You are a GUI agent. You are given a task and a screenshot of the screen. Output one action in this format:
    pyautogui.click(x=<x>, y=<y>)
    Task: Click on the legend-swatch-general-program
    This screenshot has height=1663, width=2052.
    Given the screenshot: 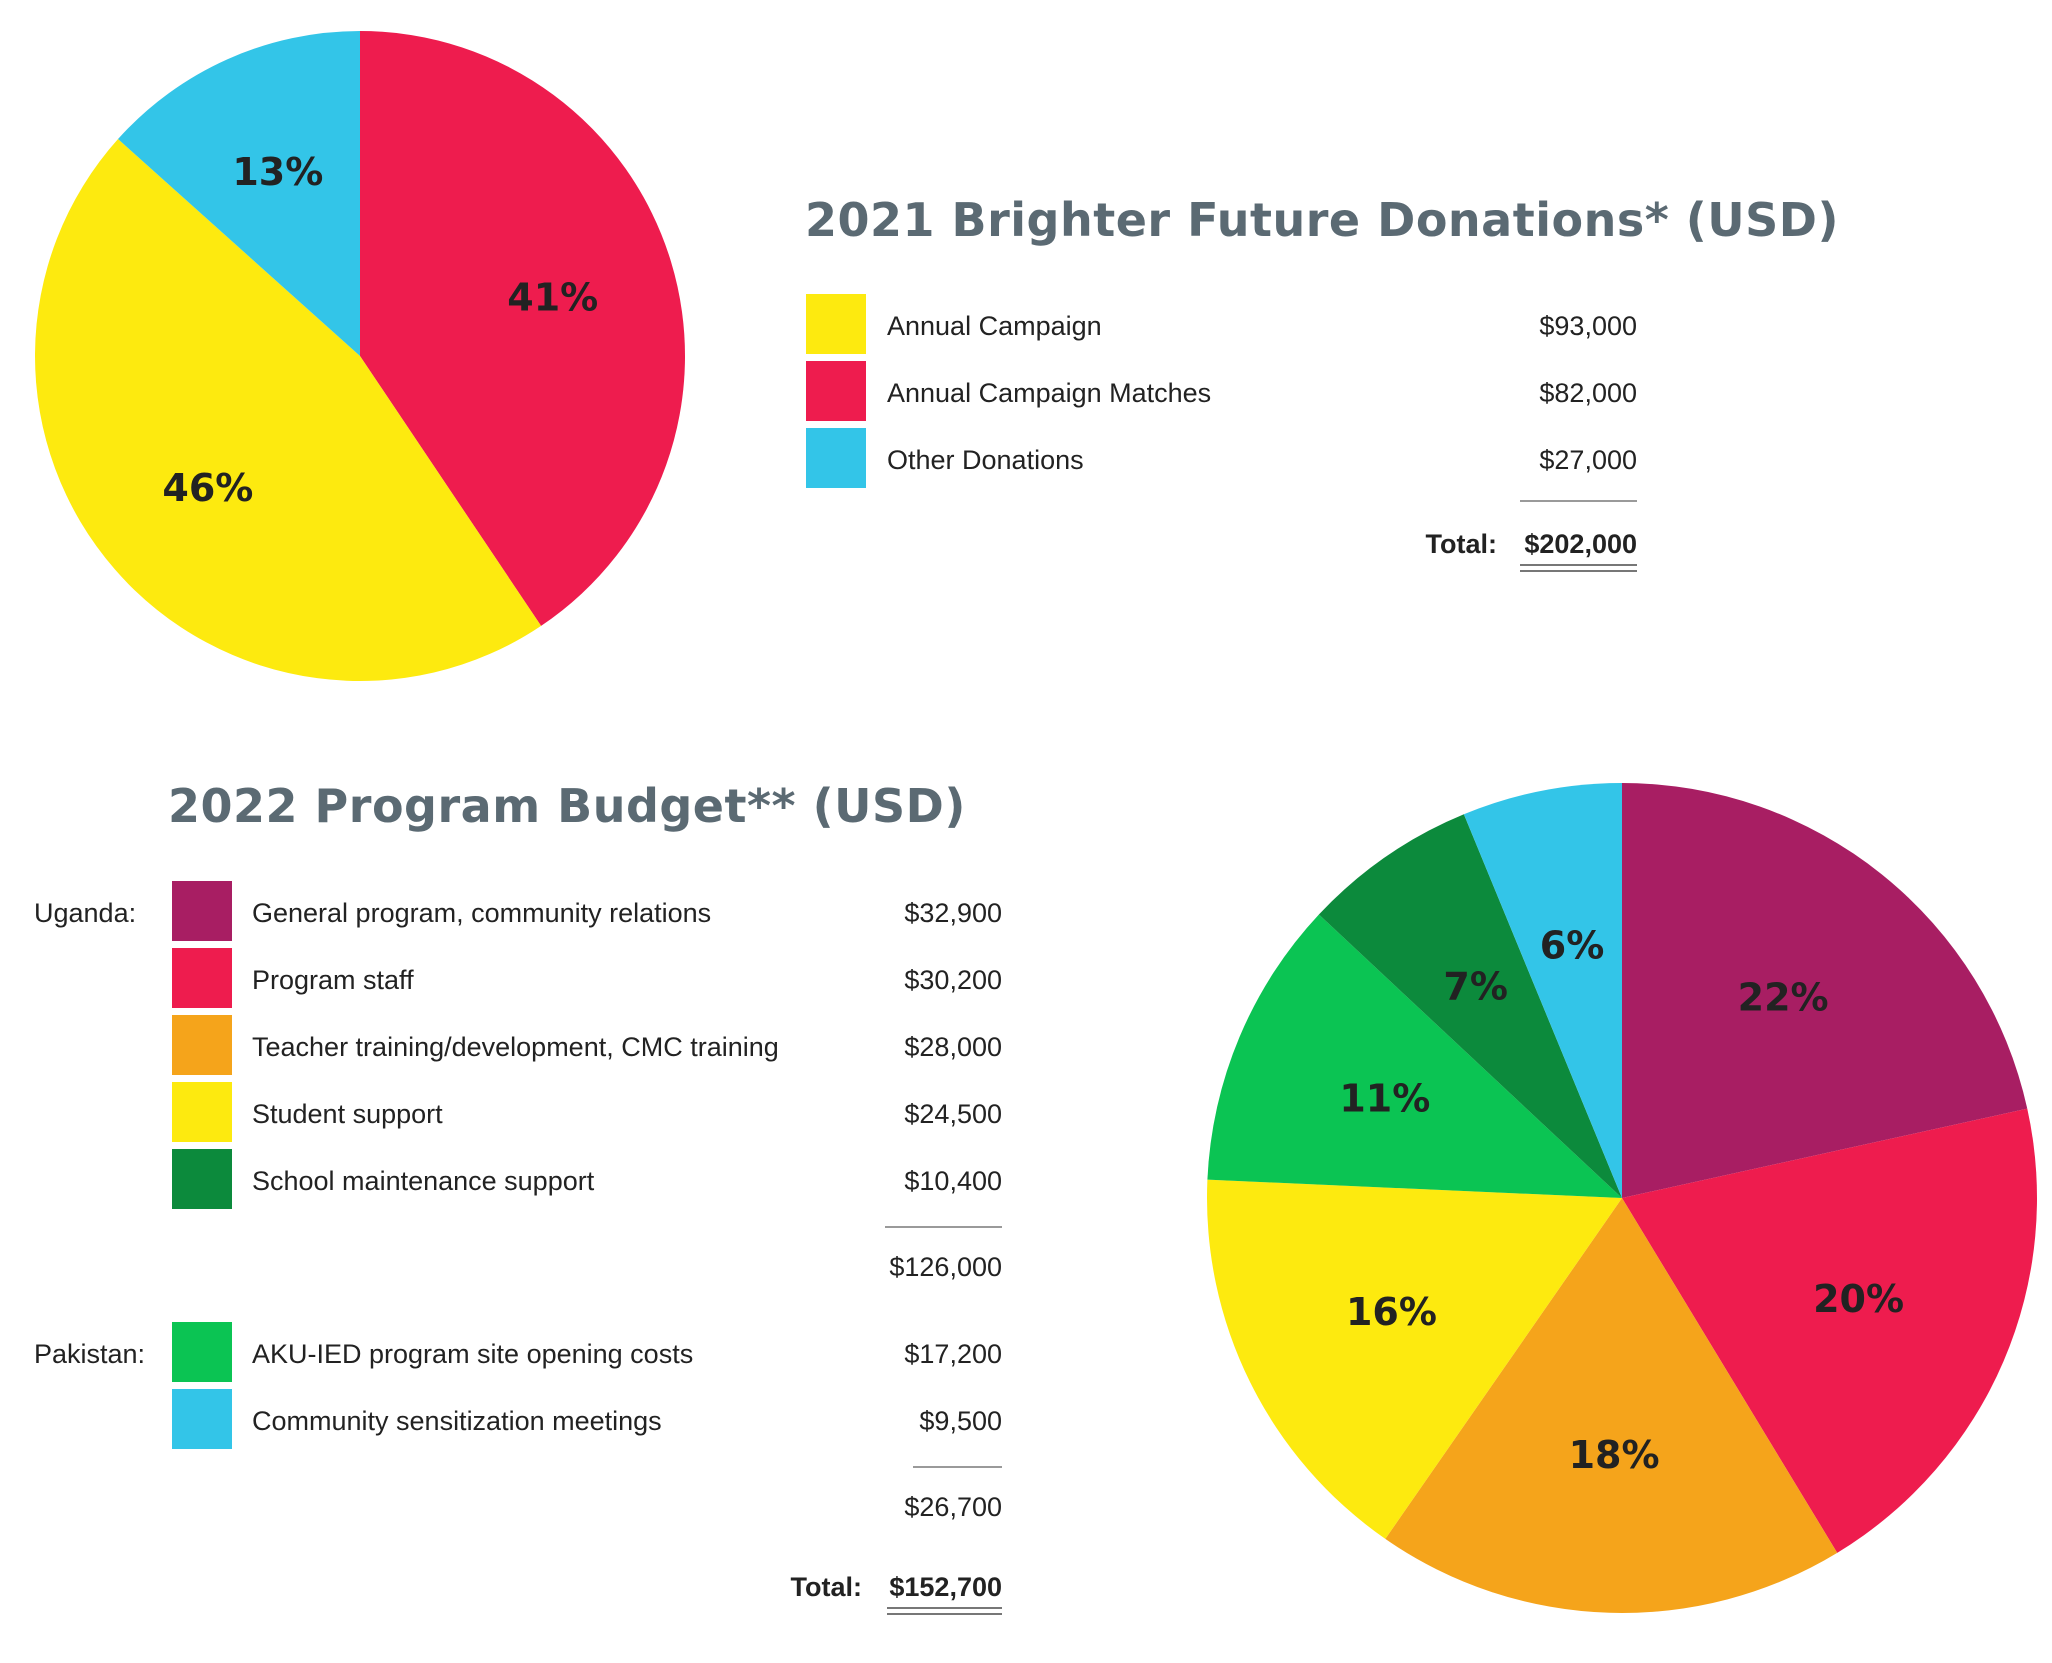 What is the action you would take?
    pyautogui.click(x=202, y=911)
    